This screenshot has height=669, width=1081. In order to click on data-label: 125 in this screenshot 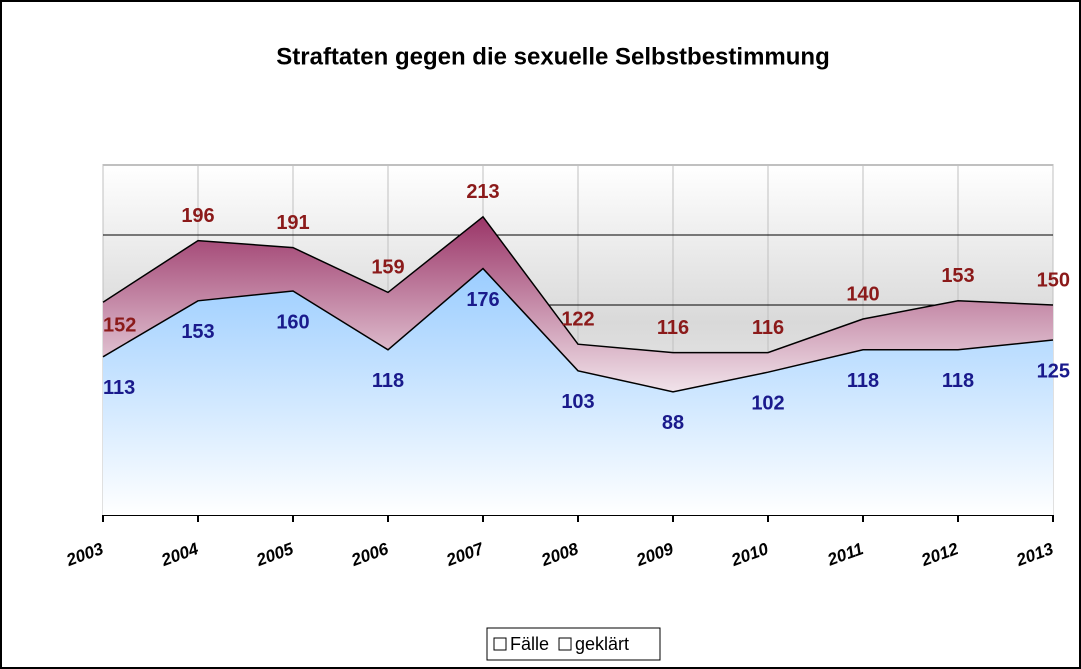, I will do `click(1053, 371)`.